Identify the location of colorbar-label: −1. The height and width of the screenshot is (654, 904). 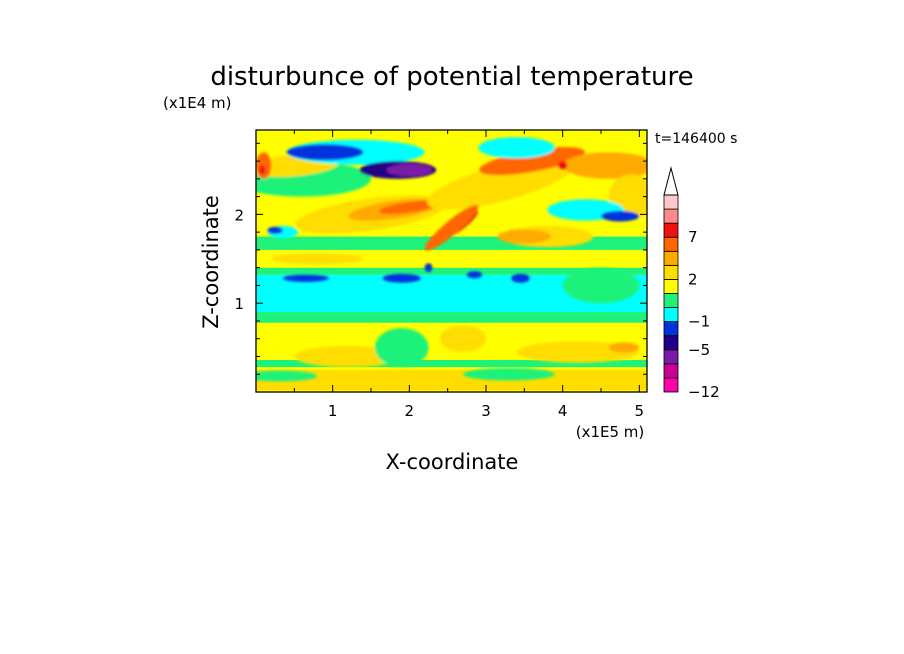
(699, 322).